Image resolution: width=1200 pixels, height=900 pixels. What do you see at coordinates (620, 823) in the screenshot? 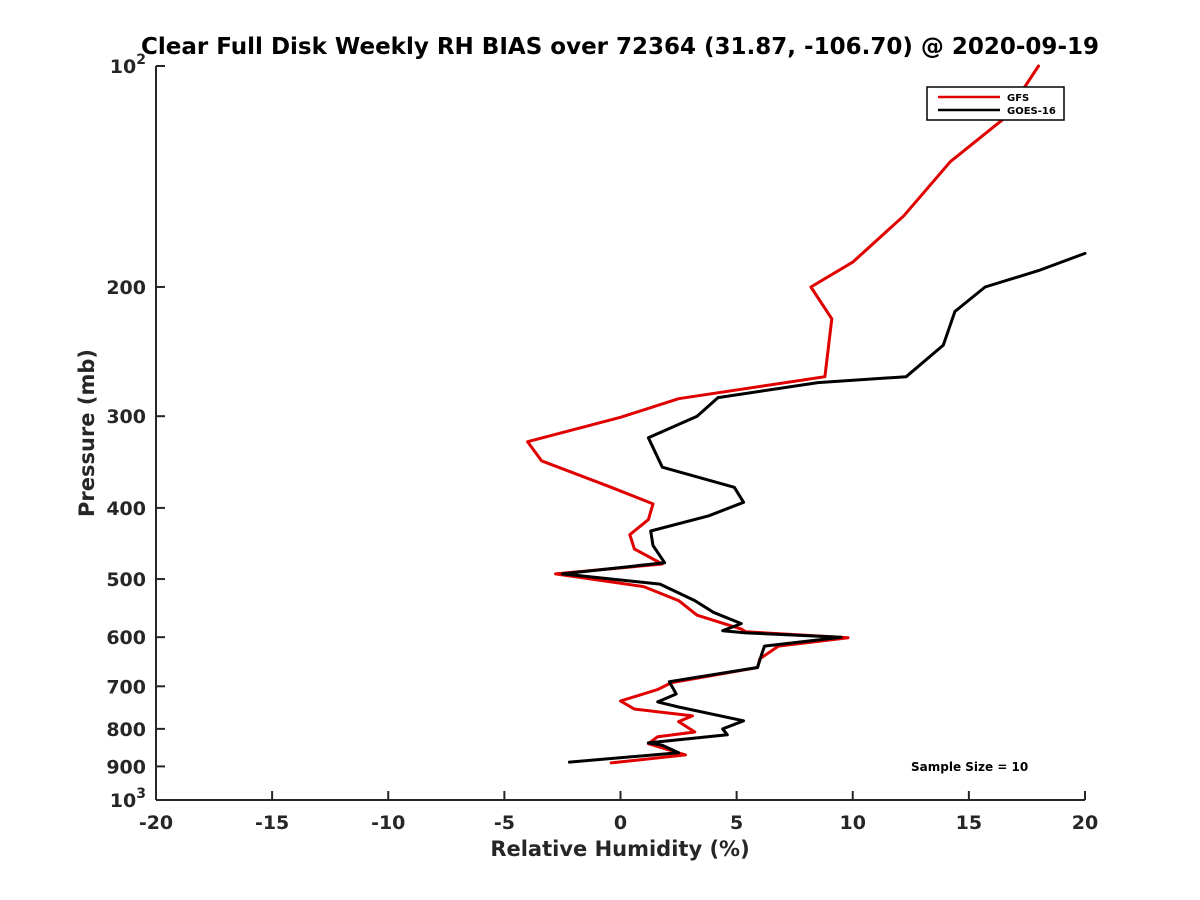
I see `x-tick-label: 0` at bounding box center [620, 823].